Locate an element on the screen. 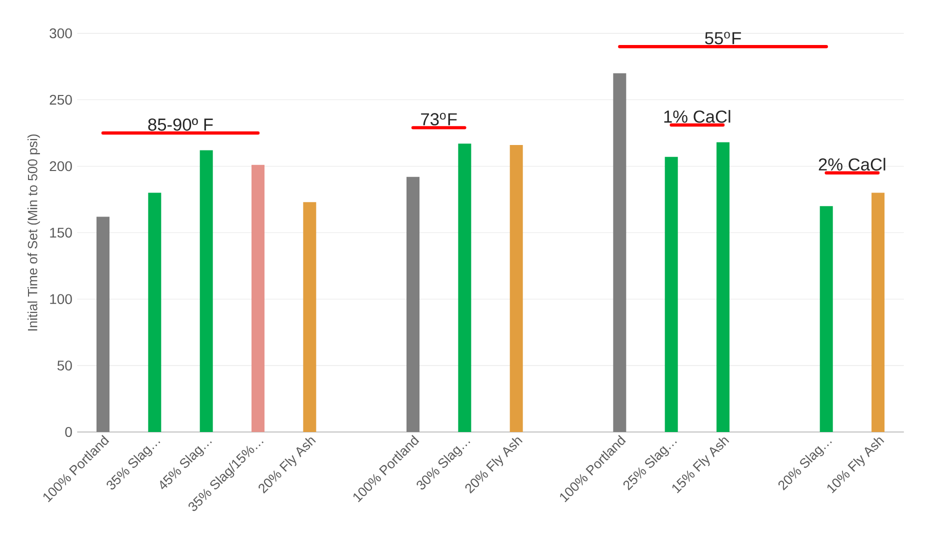 Image resolution: width=930 pixels, height=542 pixels. series-label: 85-90º F is located at coordinates (180, 124).